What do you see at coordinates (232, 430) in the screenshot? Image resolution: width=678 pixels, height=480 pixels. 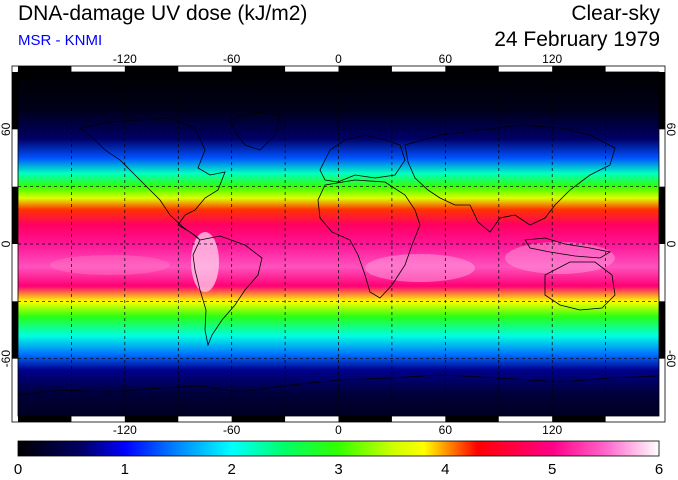 I see `lon-label-bottom: -60` at bounding box center [232, 430].